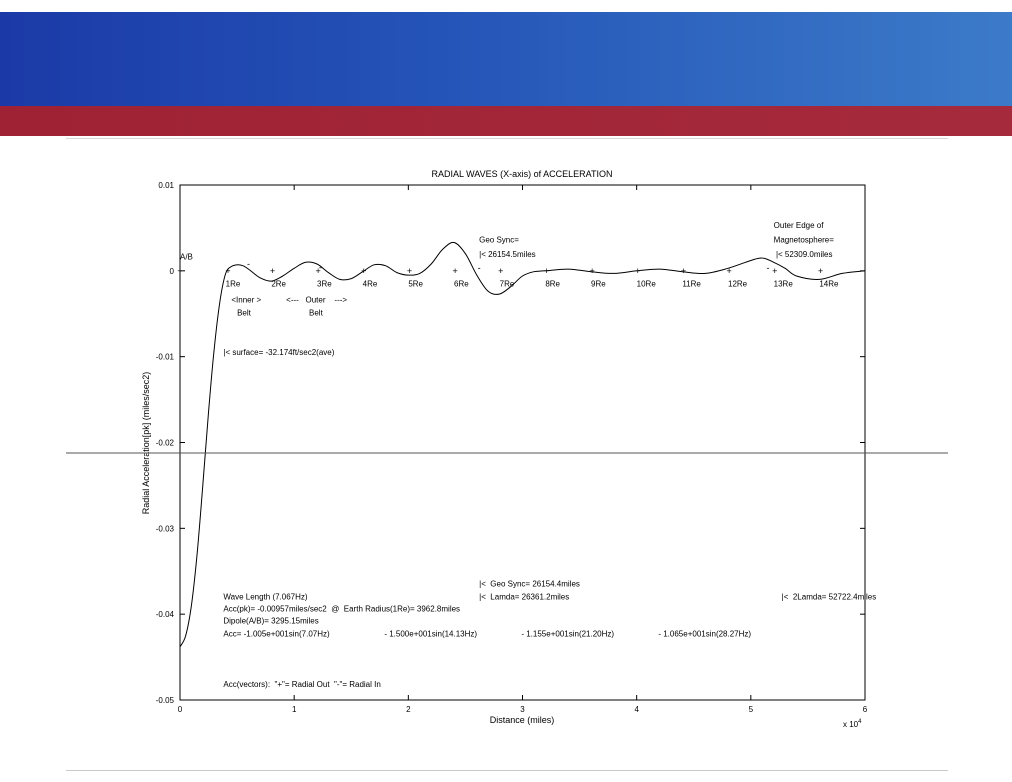  I want to click on annotation-label: 8Re, so click(552, 283).